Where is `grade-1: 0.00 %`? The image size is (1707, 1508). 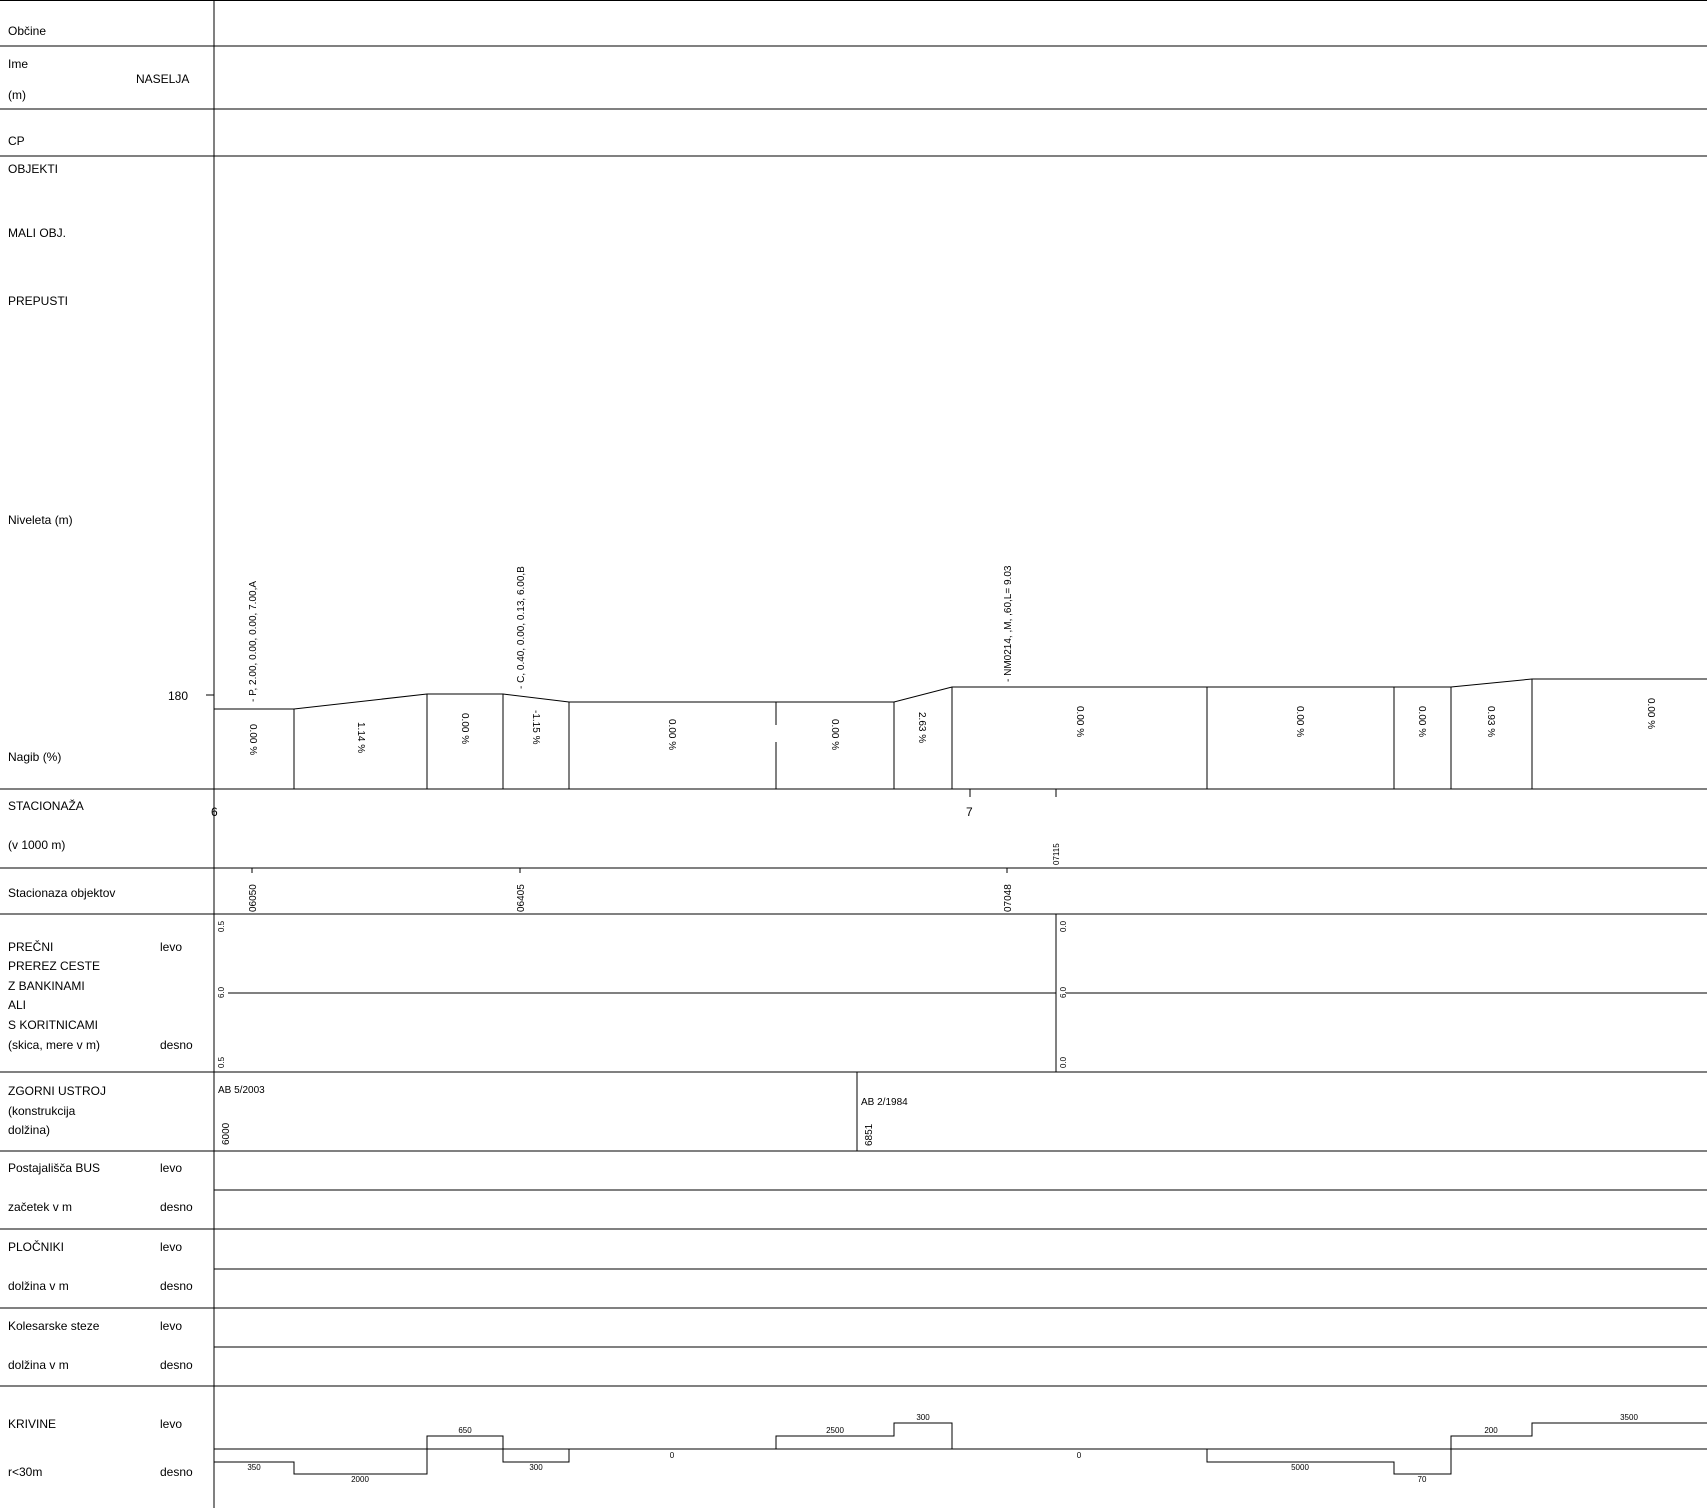
grade-1: 0.00 % is located at coordinates (252, 739).